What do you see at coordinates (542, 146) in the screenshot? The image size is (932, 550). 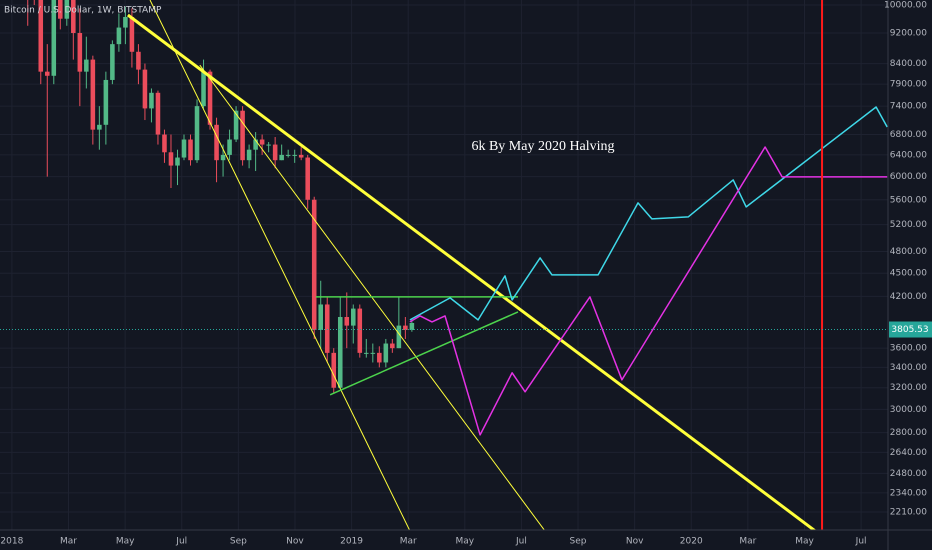 I see `annotation: 6k By May 2020 Halving` at bounding box center [542, 146].